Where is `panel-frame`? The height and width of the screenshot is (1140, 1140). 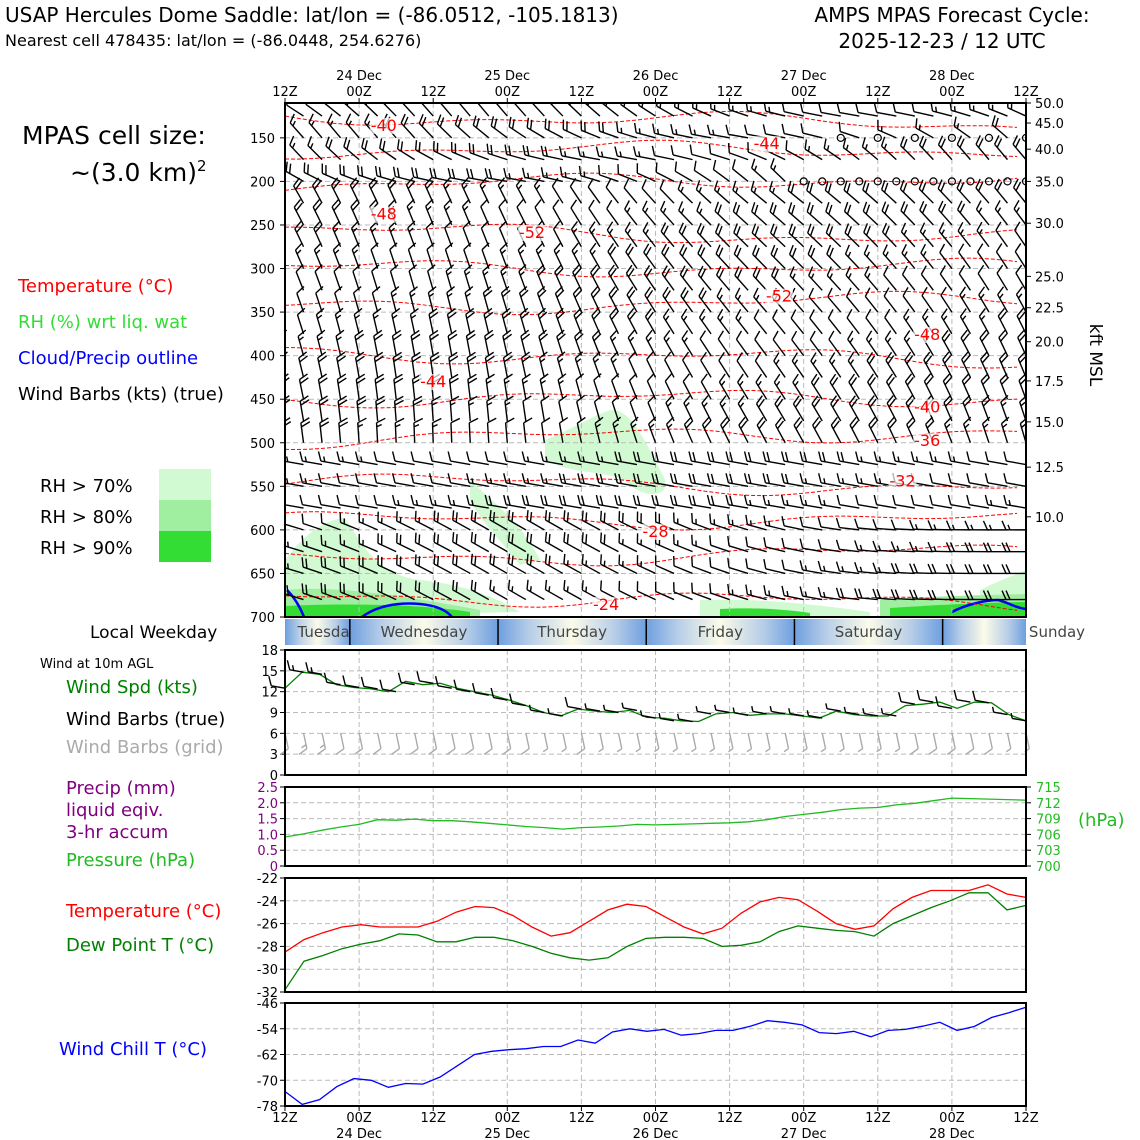
panel-frame is located at coordinates (655, 826).